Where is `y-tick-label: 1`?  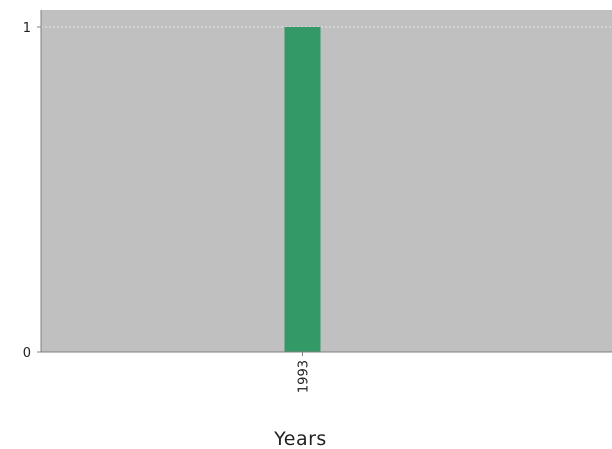 y-tick-label: 1 is located at coordinates (27, 28).